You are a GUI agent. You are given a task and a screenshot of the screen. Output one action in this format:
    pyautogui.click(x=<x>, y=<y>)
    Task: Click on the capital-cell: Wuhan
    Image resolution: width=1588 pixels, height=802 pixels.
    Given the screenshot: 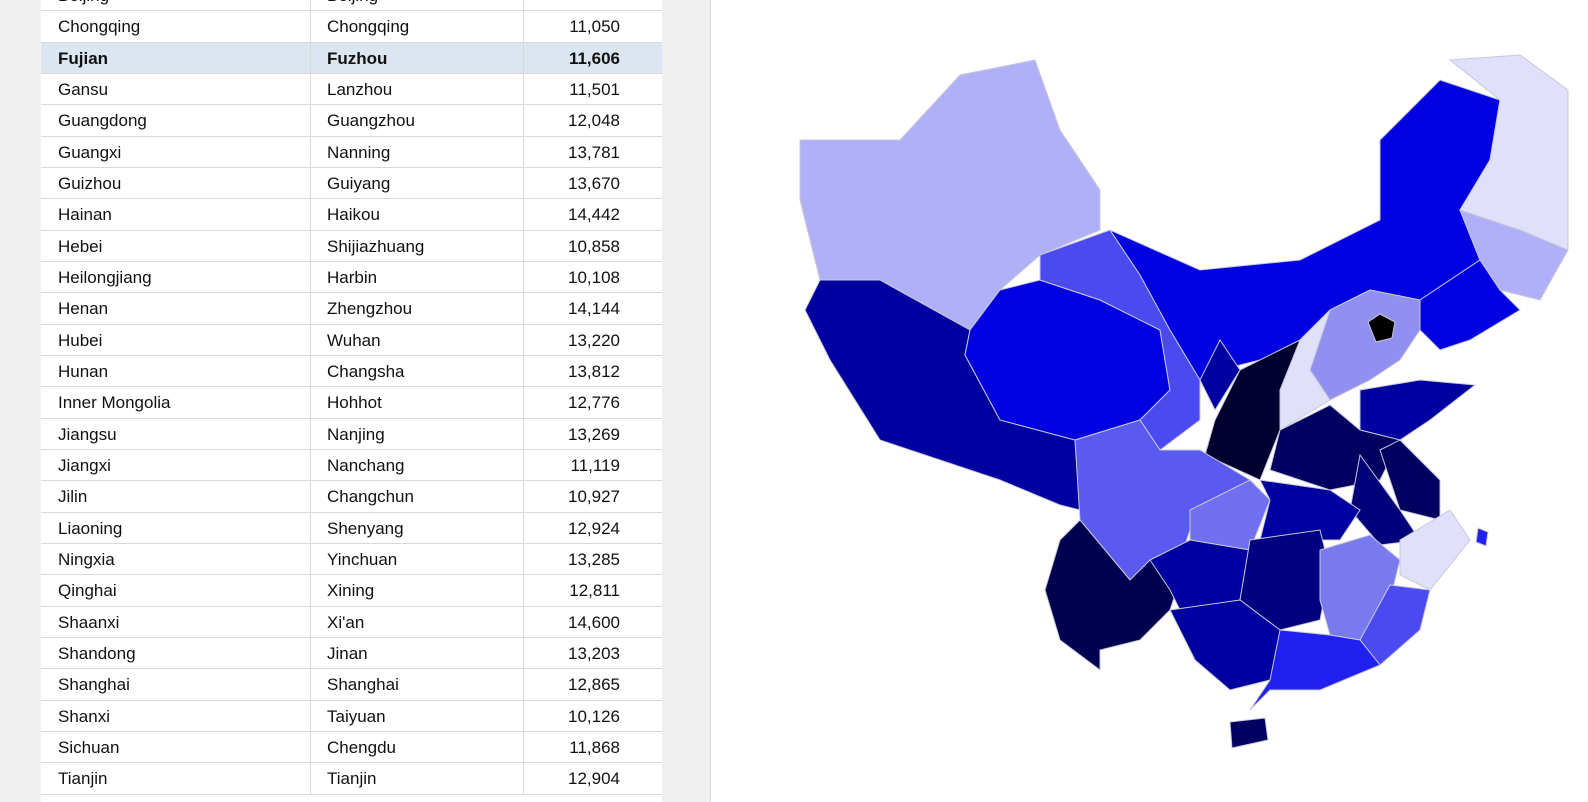 What is the action you would take?
    pyautogui.click(x=417, y=340)
    